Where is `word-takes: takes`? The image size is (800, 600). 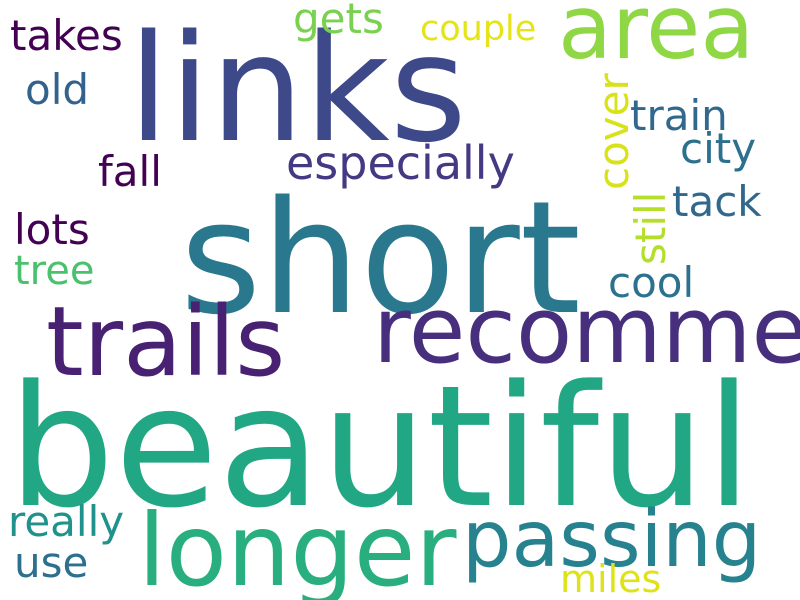
word-takes: takes is located at coordinates (66, 35).